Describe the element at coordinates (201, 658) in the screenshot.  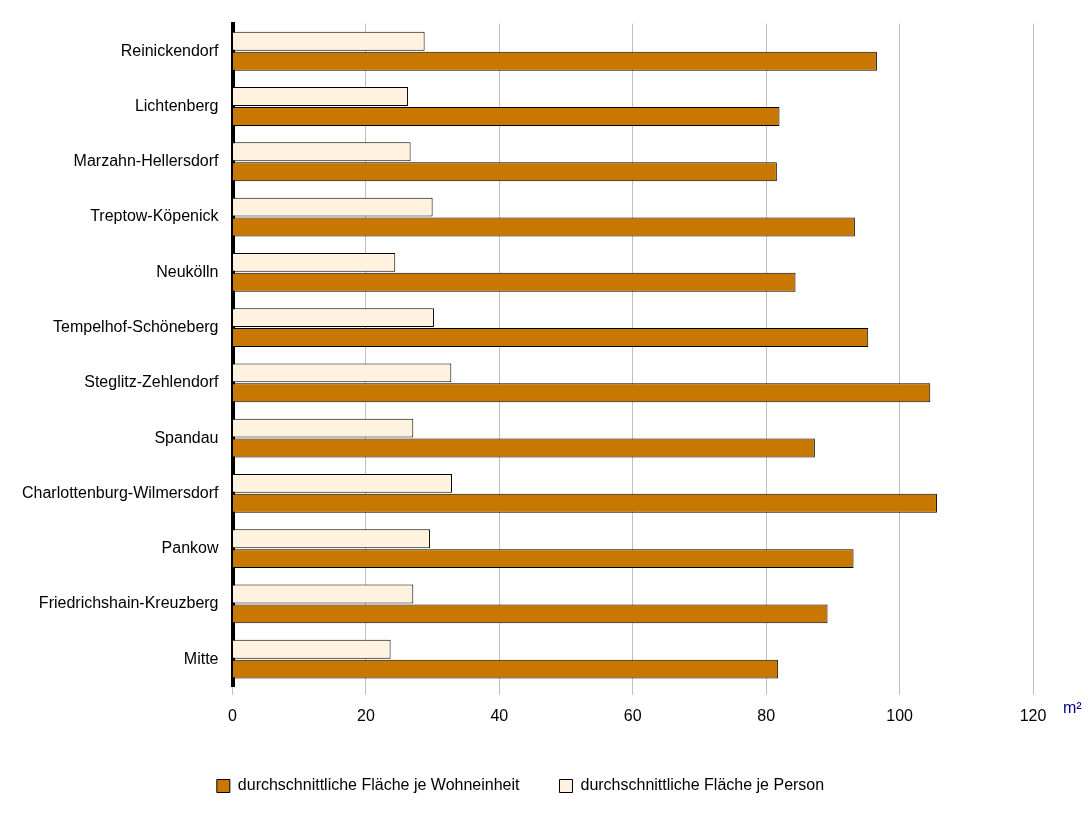
I see `y-tick-label: Mitte` at that location.